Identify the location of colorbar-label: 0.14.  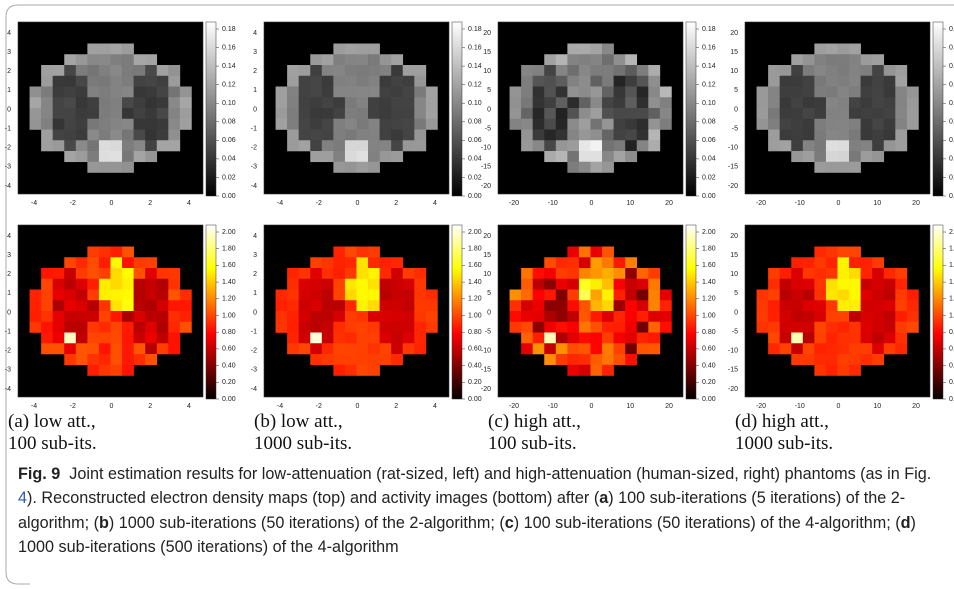
(475, 66).